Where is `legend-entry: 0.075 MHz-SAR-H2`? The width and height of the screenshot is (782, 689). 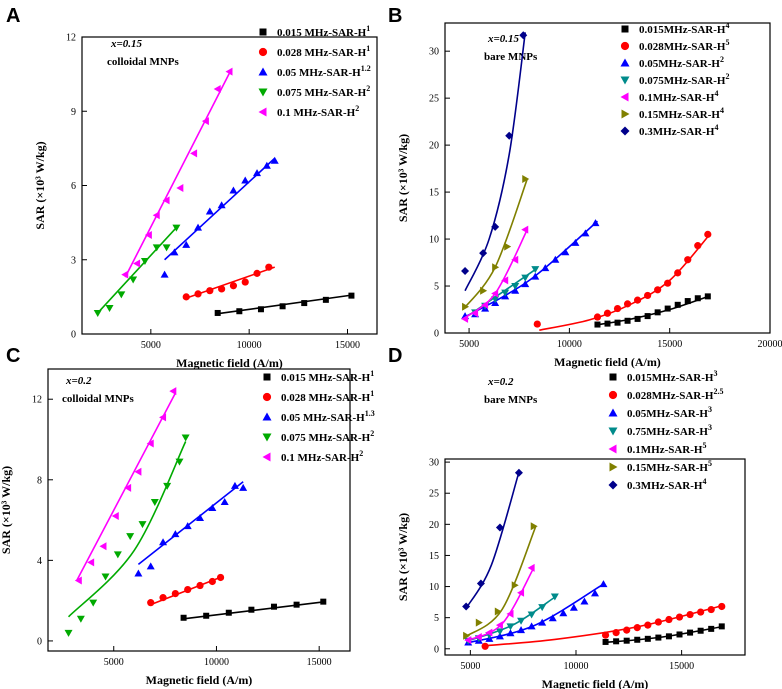 legend-entry: 0.075 MHz-SAR-H2 is located at coordinates (323, 91).